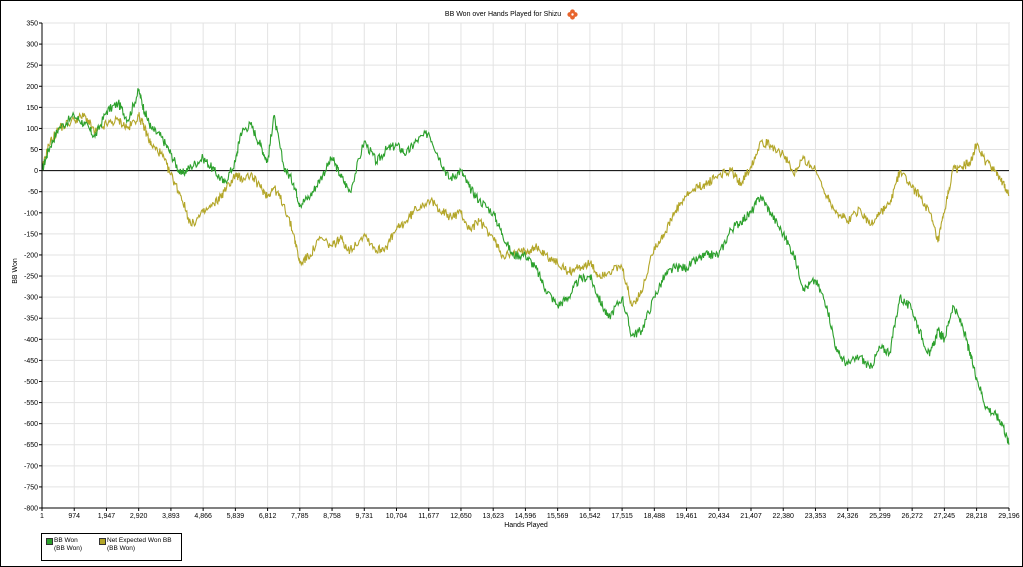 The width and height of the screenshot is (1023, 567). Describe the element at coordinates (365, 516) in the screenshot. I see `x-tick-label: 9,731` at that location.